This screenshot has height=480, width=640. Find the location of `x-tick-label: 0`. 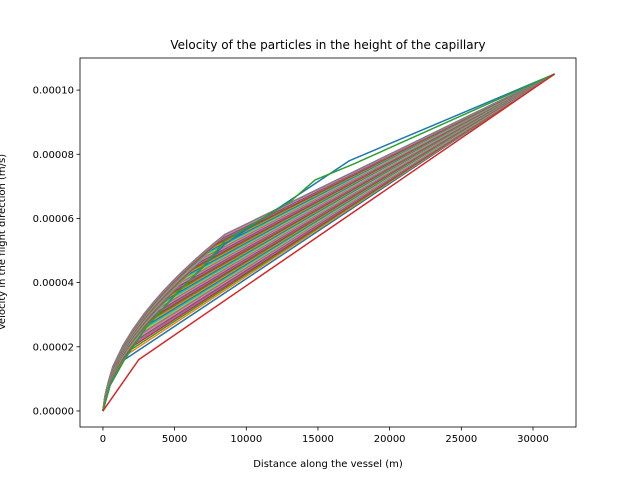

x-tick-label: 0 is located at coordinates (103, 439).